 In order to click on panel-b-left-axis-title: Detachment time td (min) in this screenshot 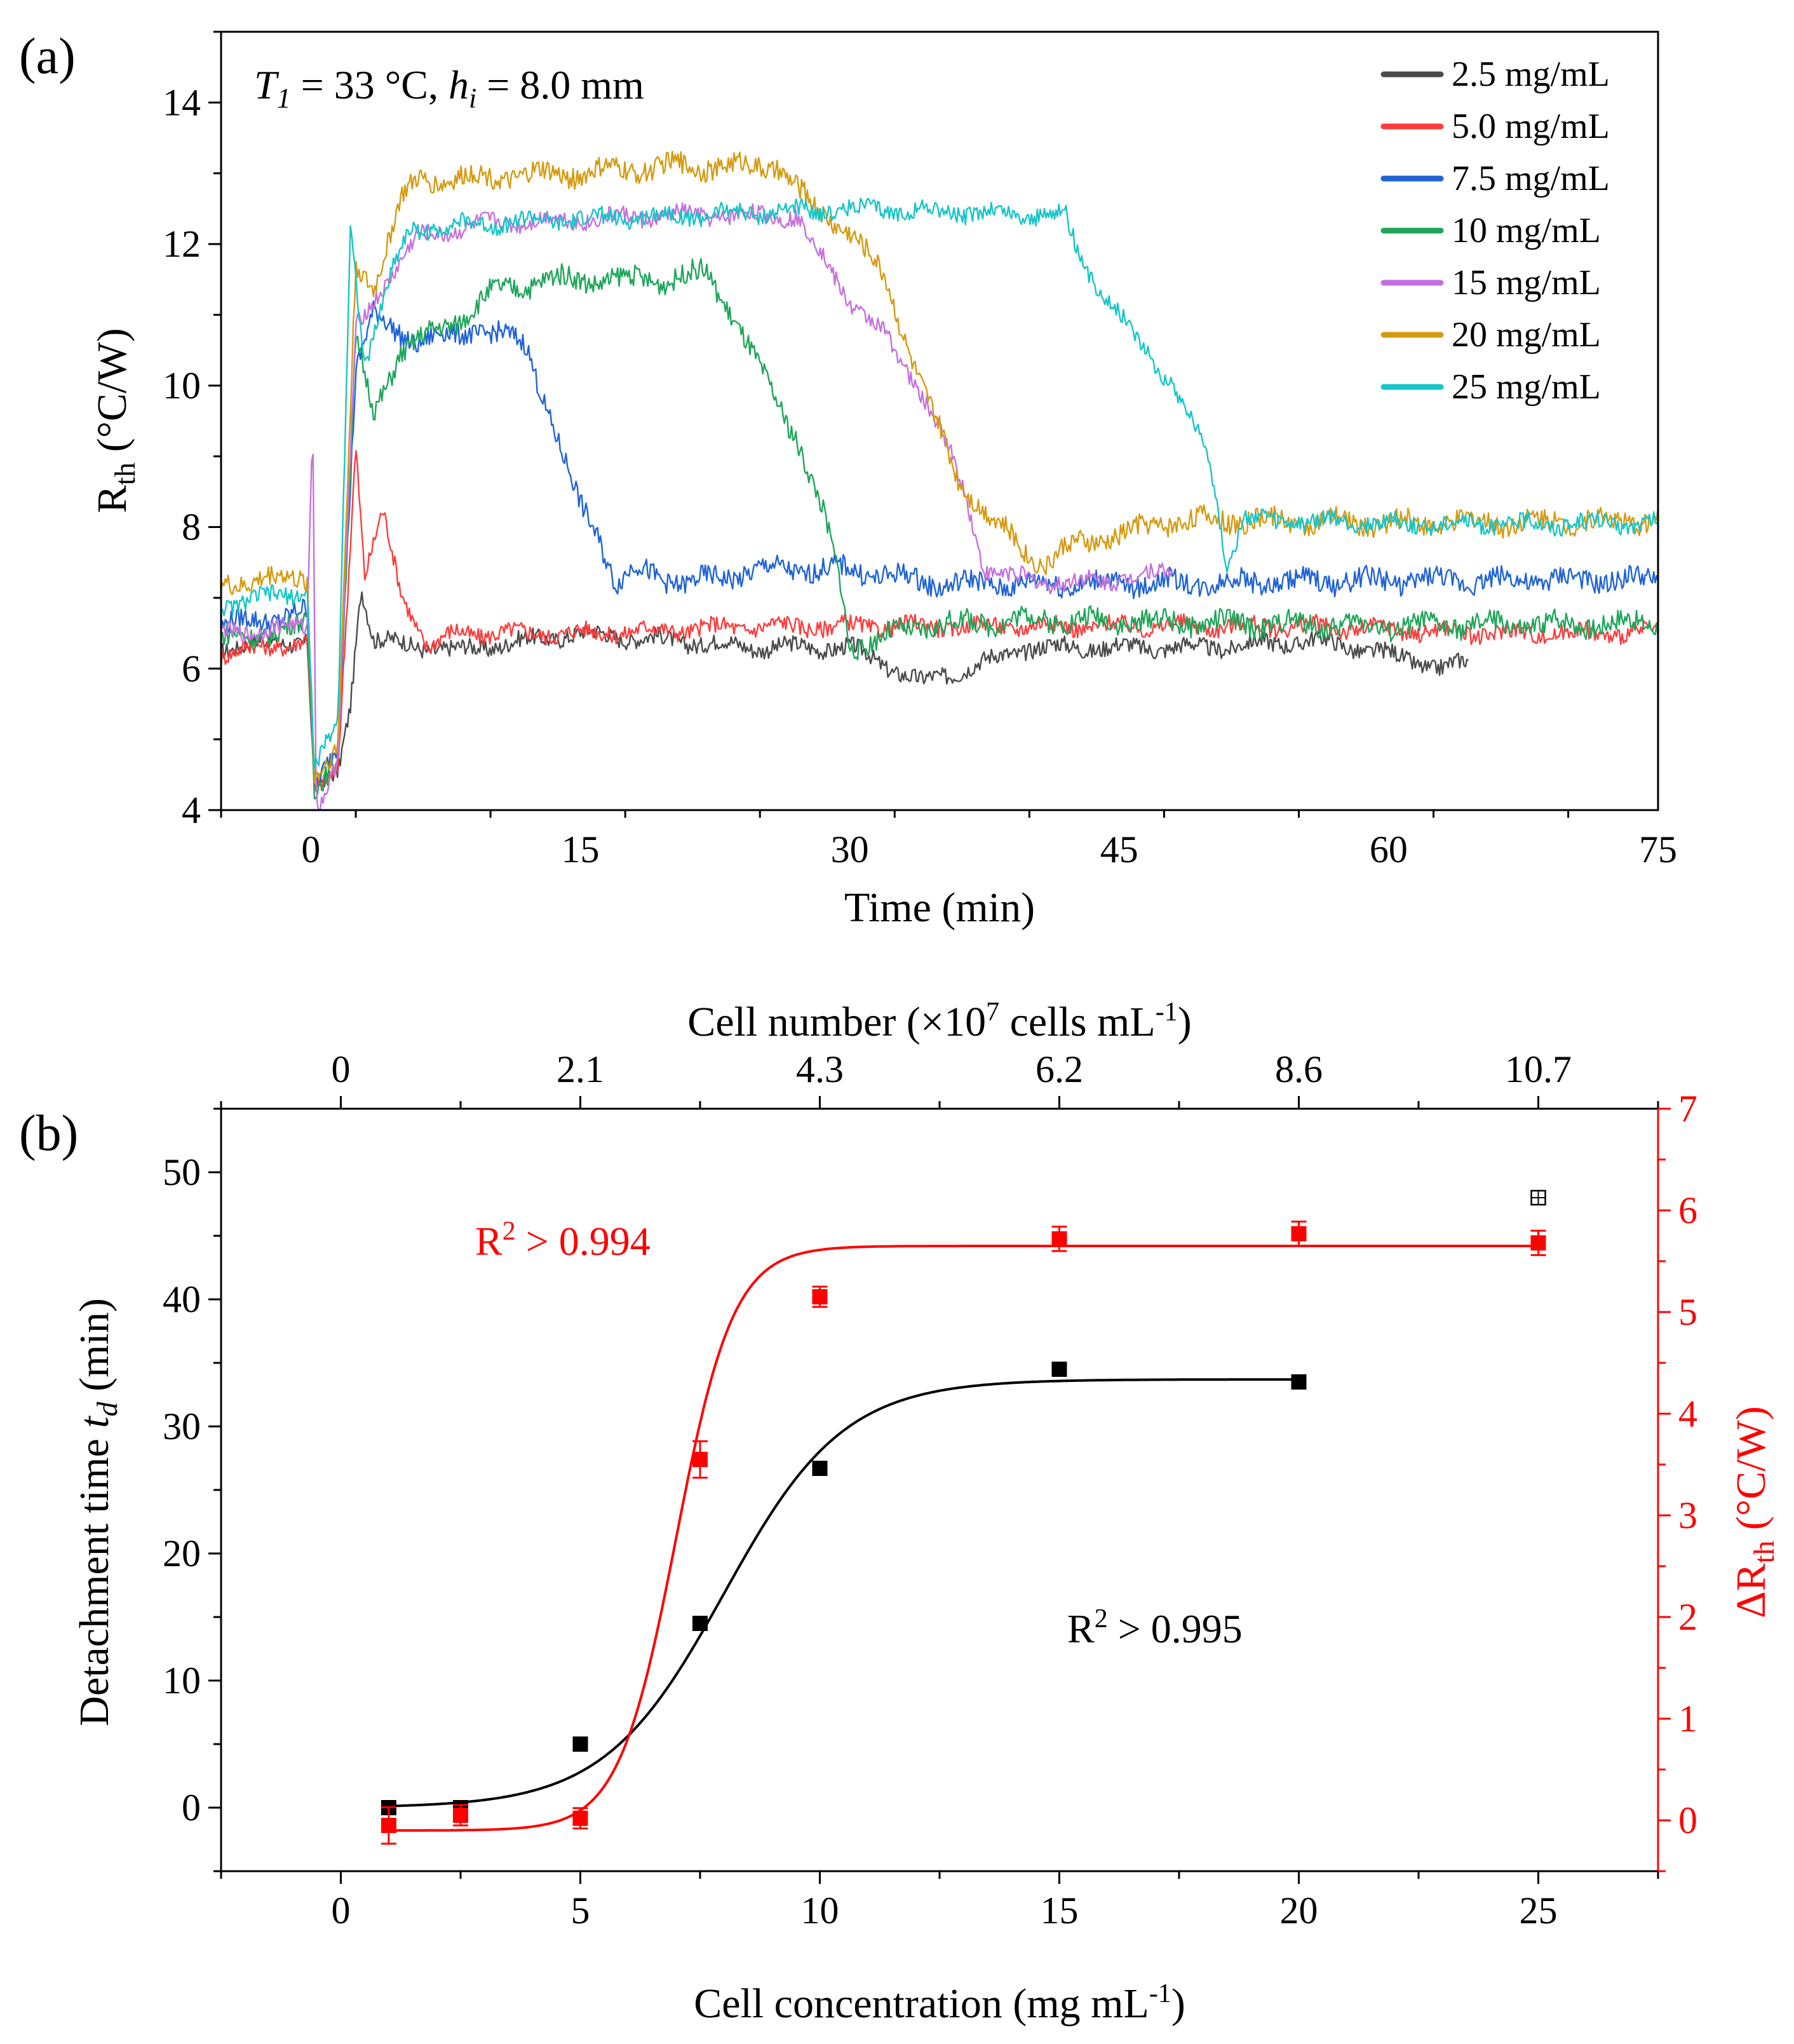, I will do `click(97, 1512)`.